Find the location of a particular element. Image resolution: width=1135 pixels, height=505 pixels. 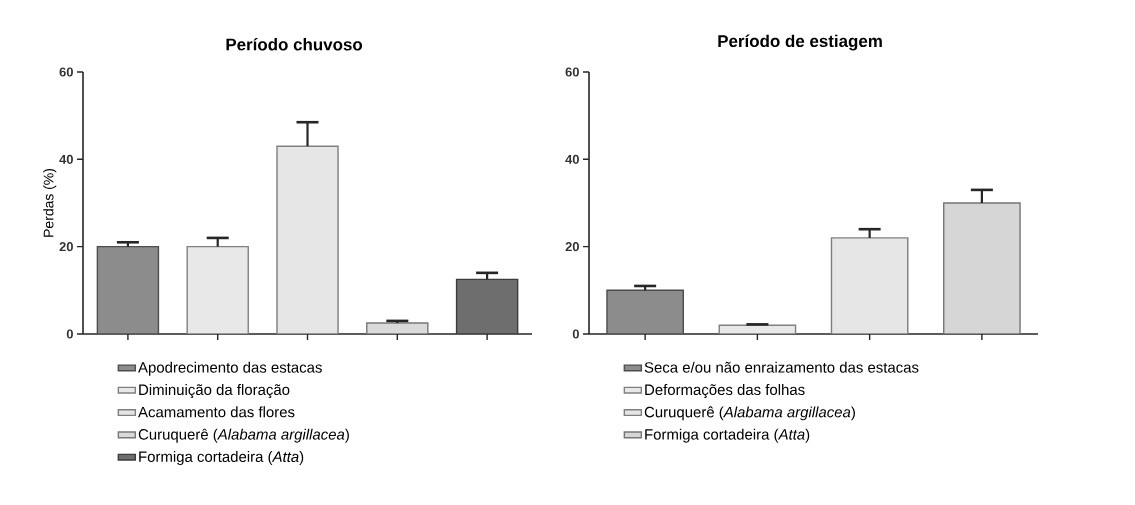

legend-label: Acamamento das flores is located at coordinates (216, 412).